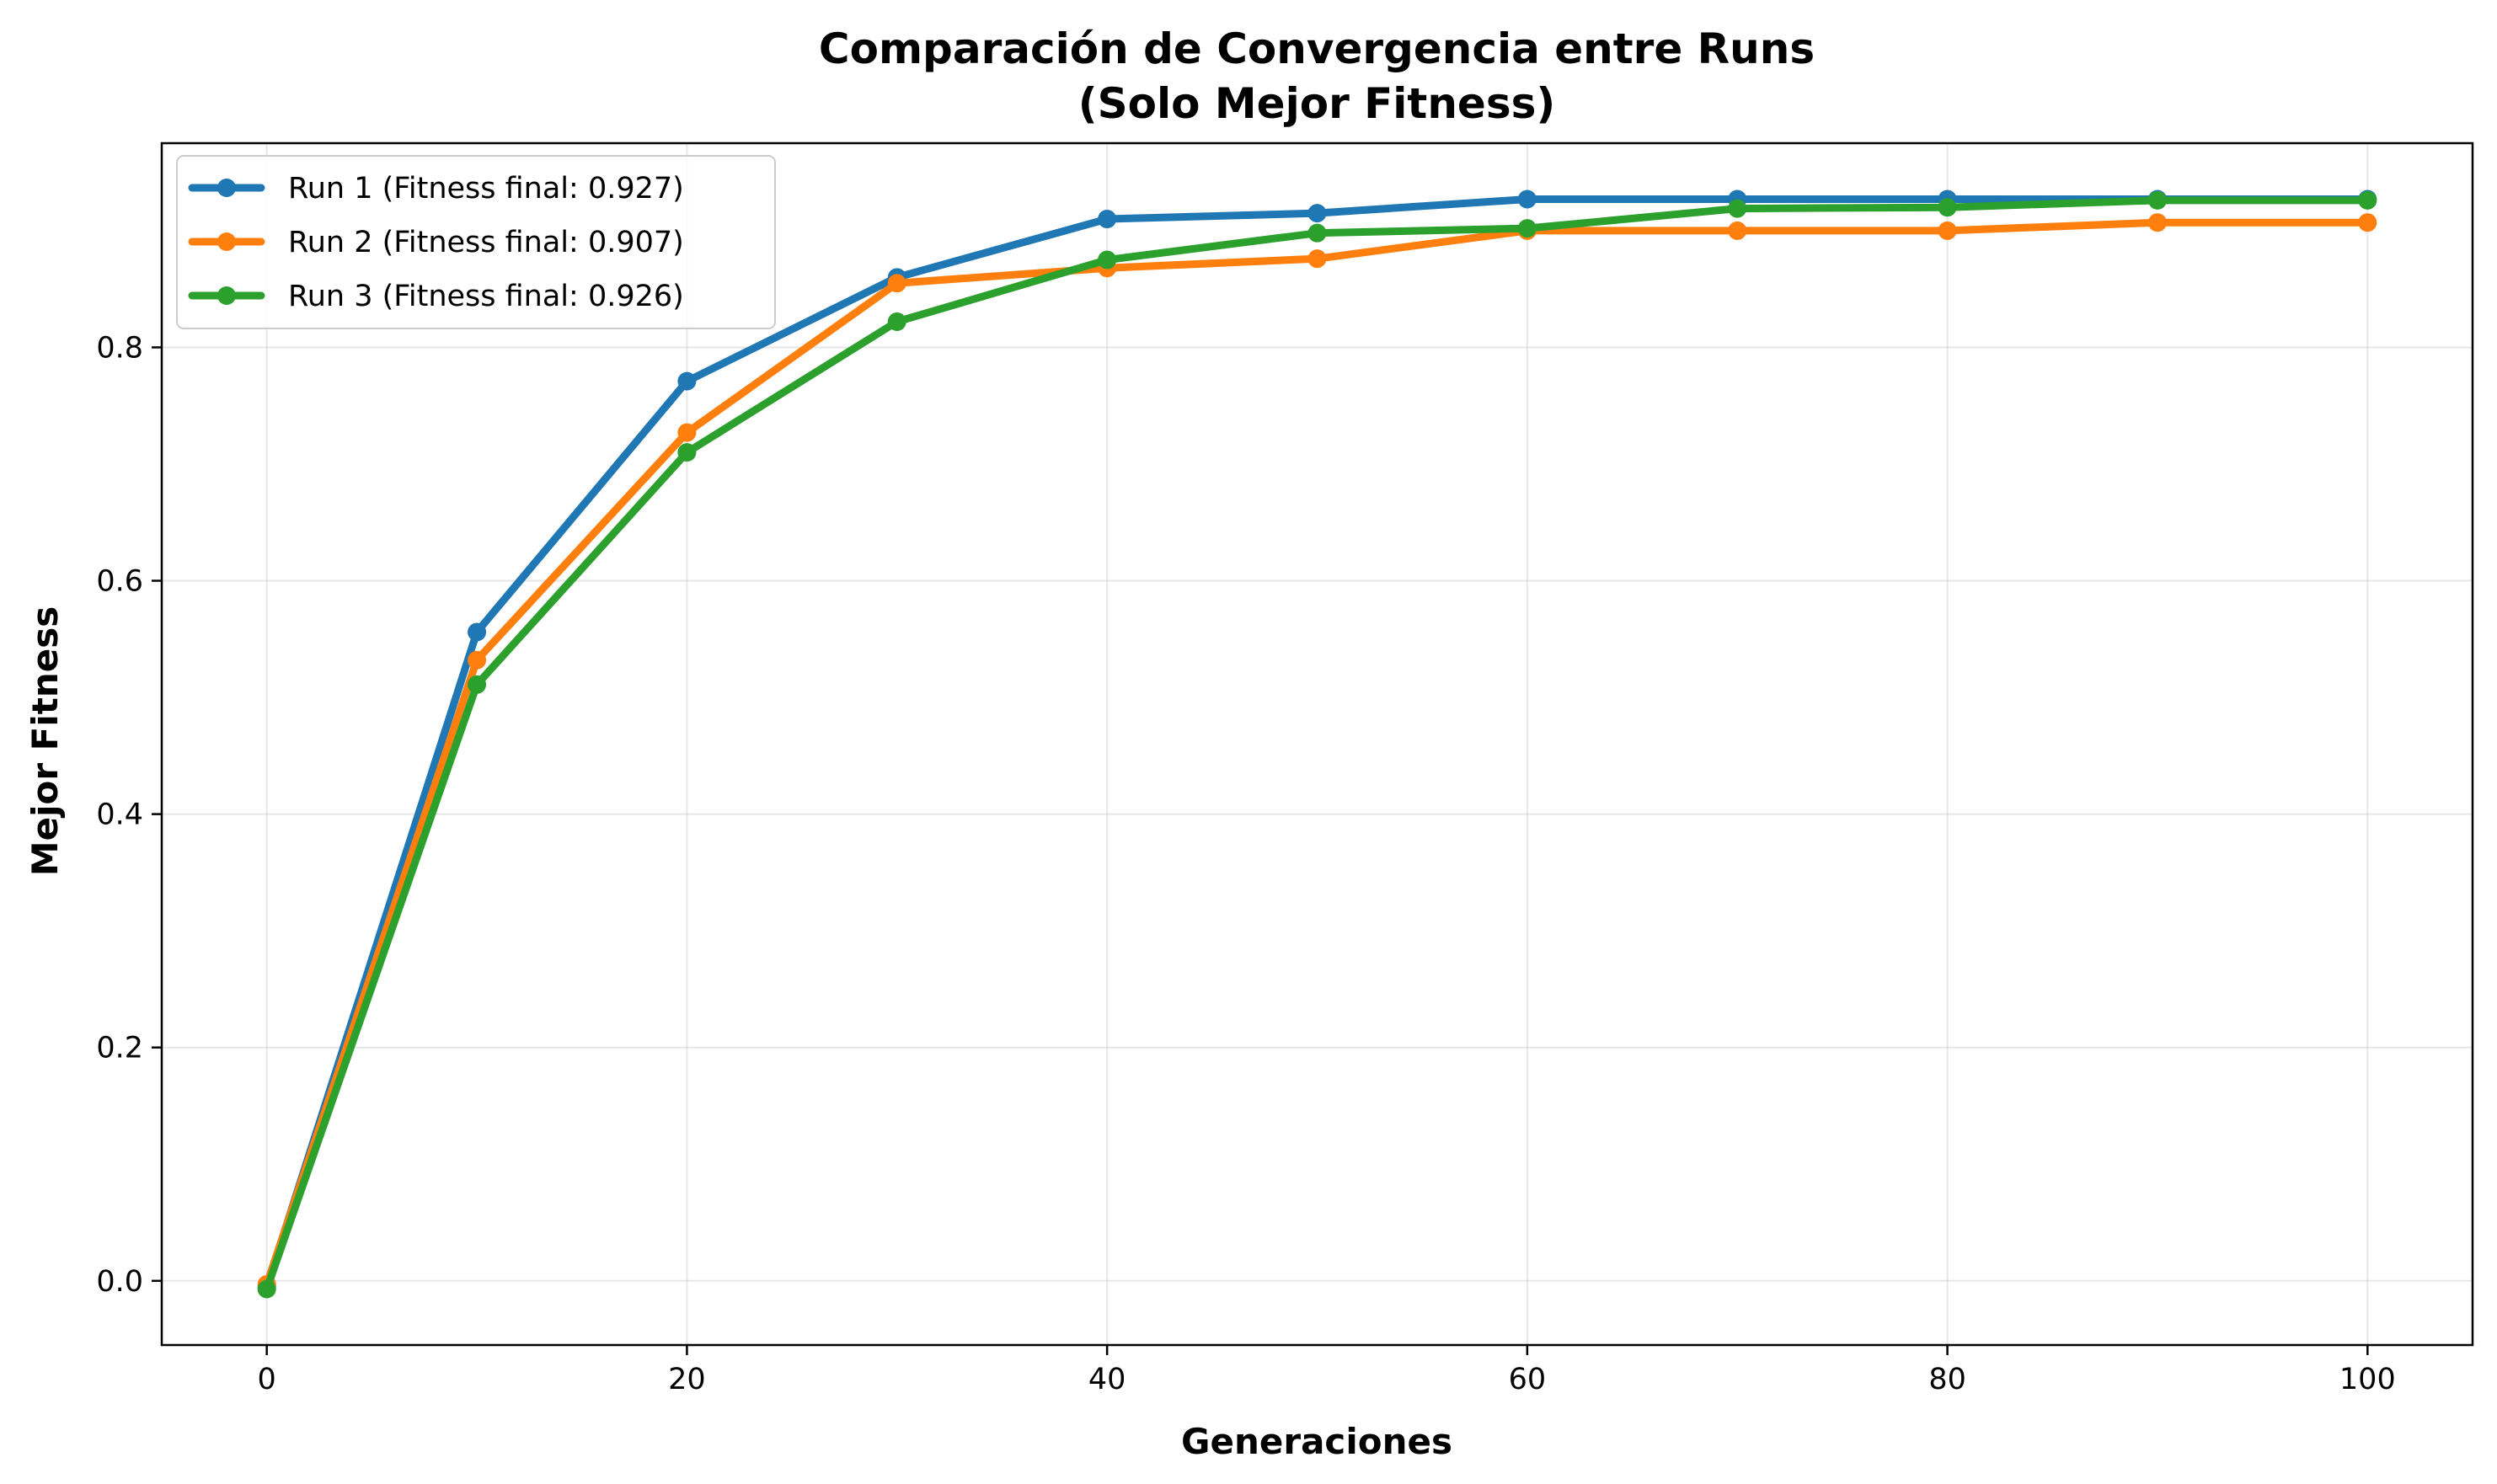  I want to click on legend-entry-label: Run 1 (Fitness final: 0.927), so click(486, 189).